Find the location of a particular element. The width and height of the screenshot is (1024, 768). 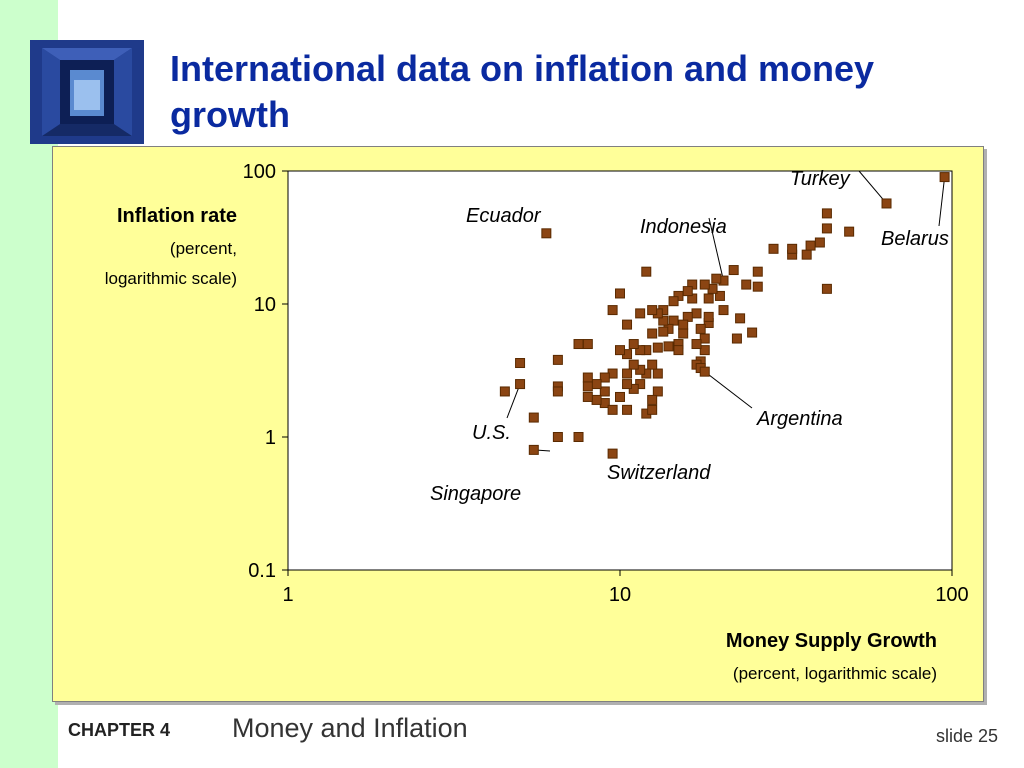

x-tick-label: 10 is located at coordinates (620, 595).